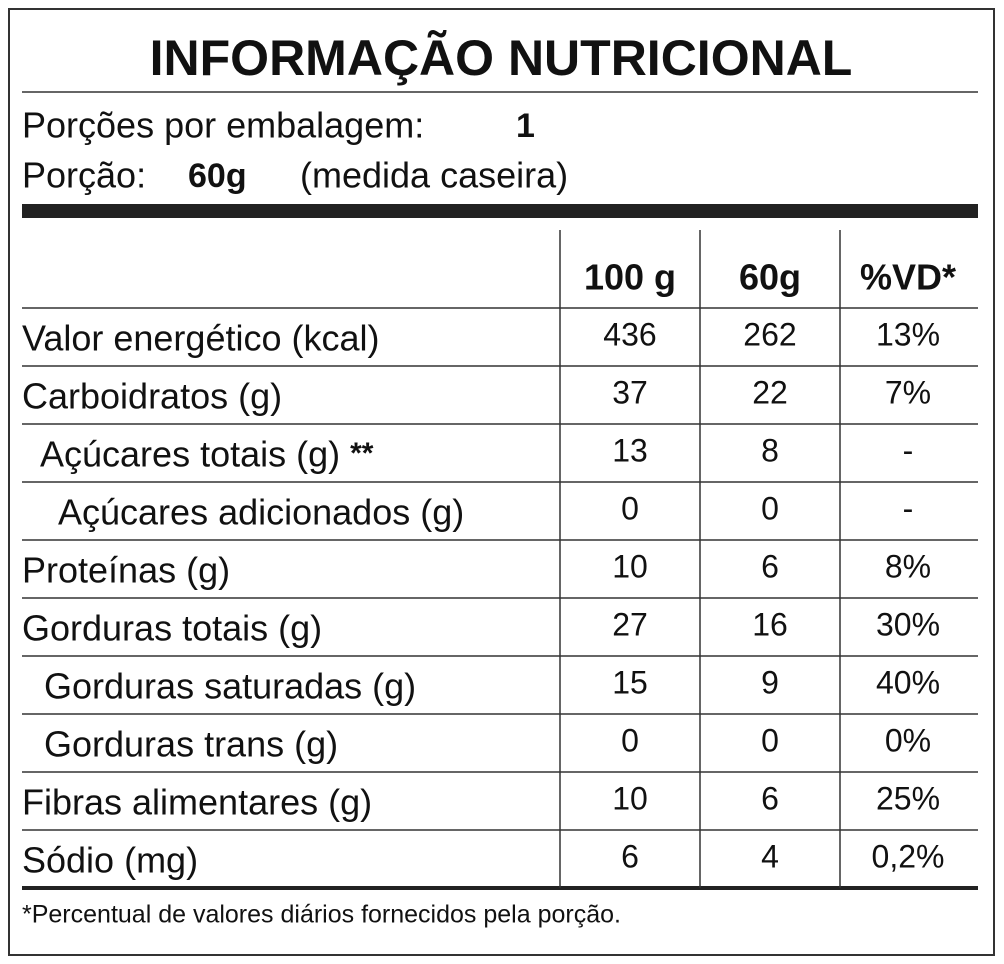 Image resolution: width=1004 pixels, height=964 pixels. I want to click on serving-size-note: (medida caseira), so click(434, 175).